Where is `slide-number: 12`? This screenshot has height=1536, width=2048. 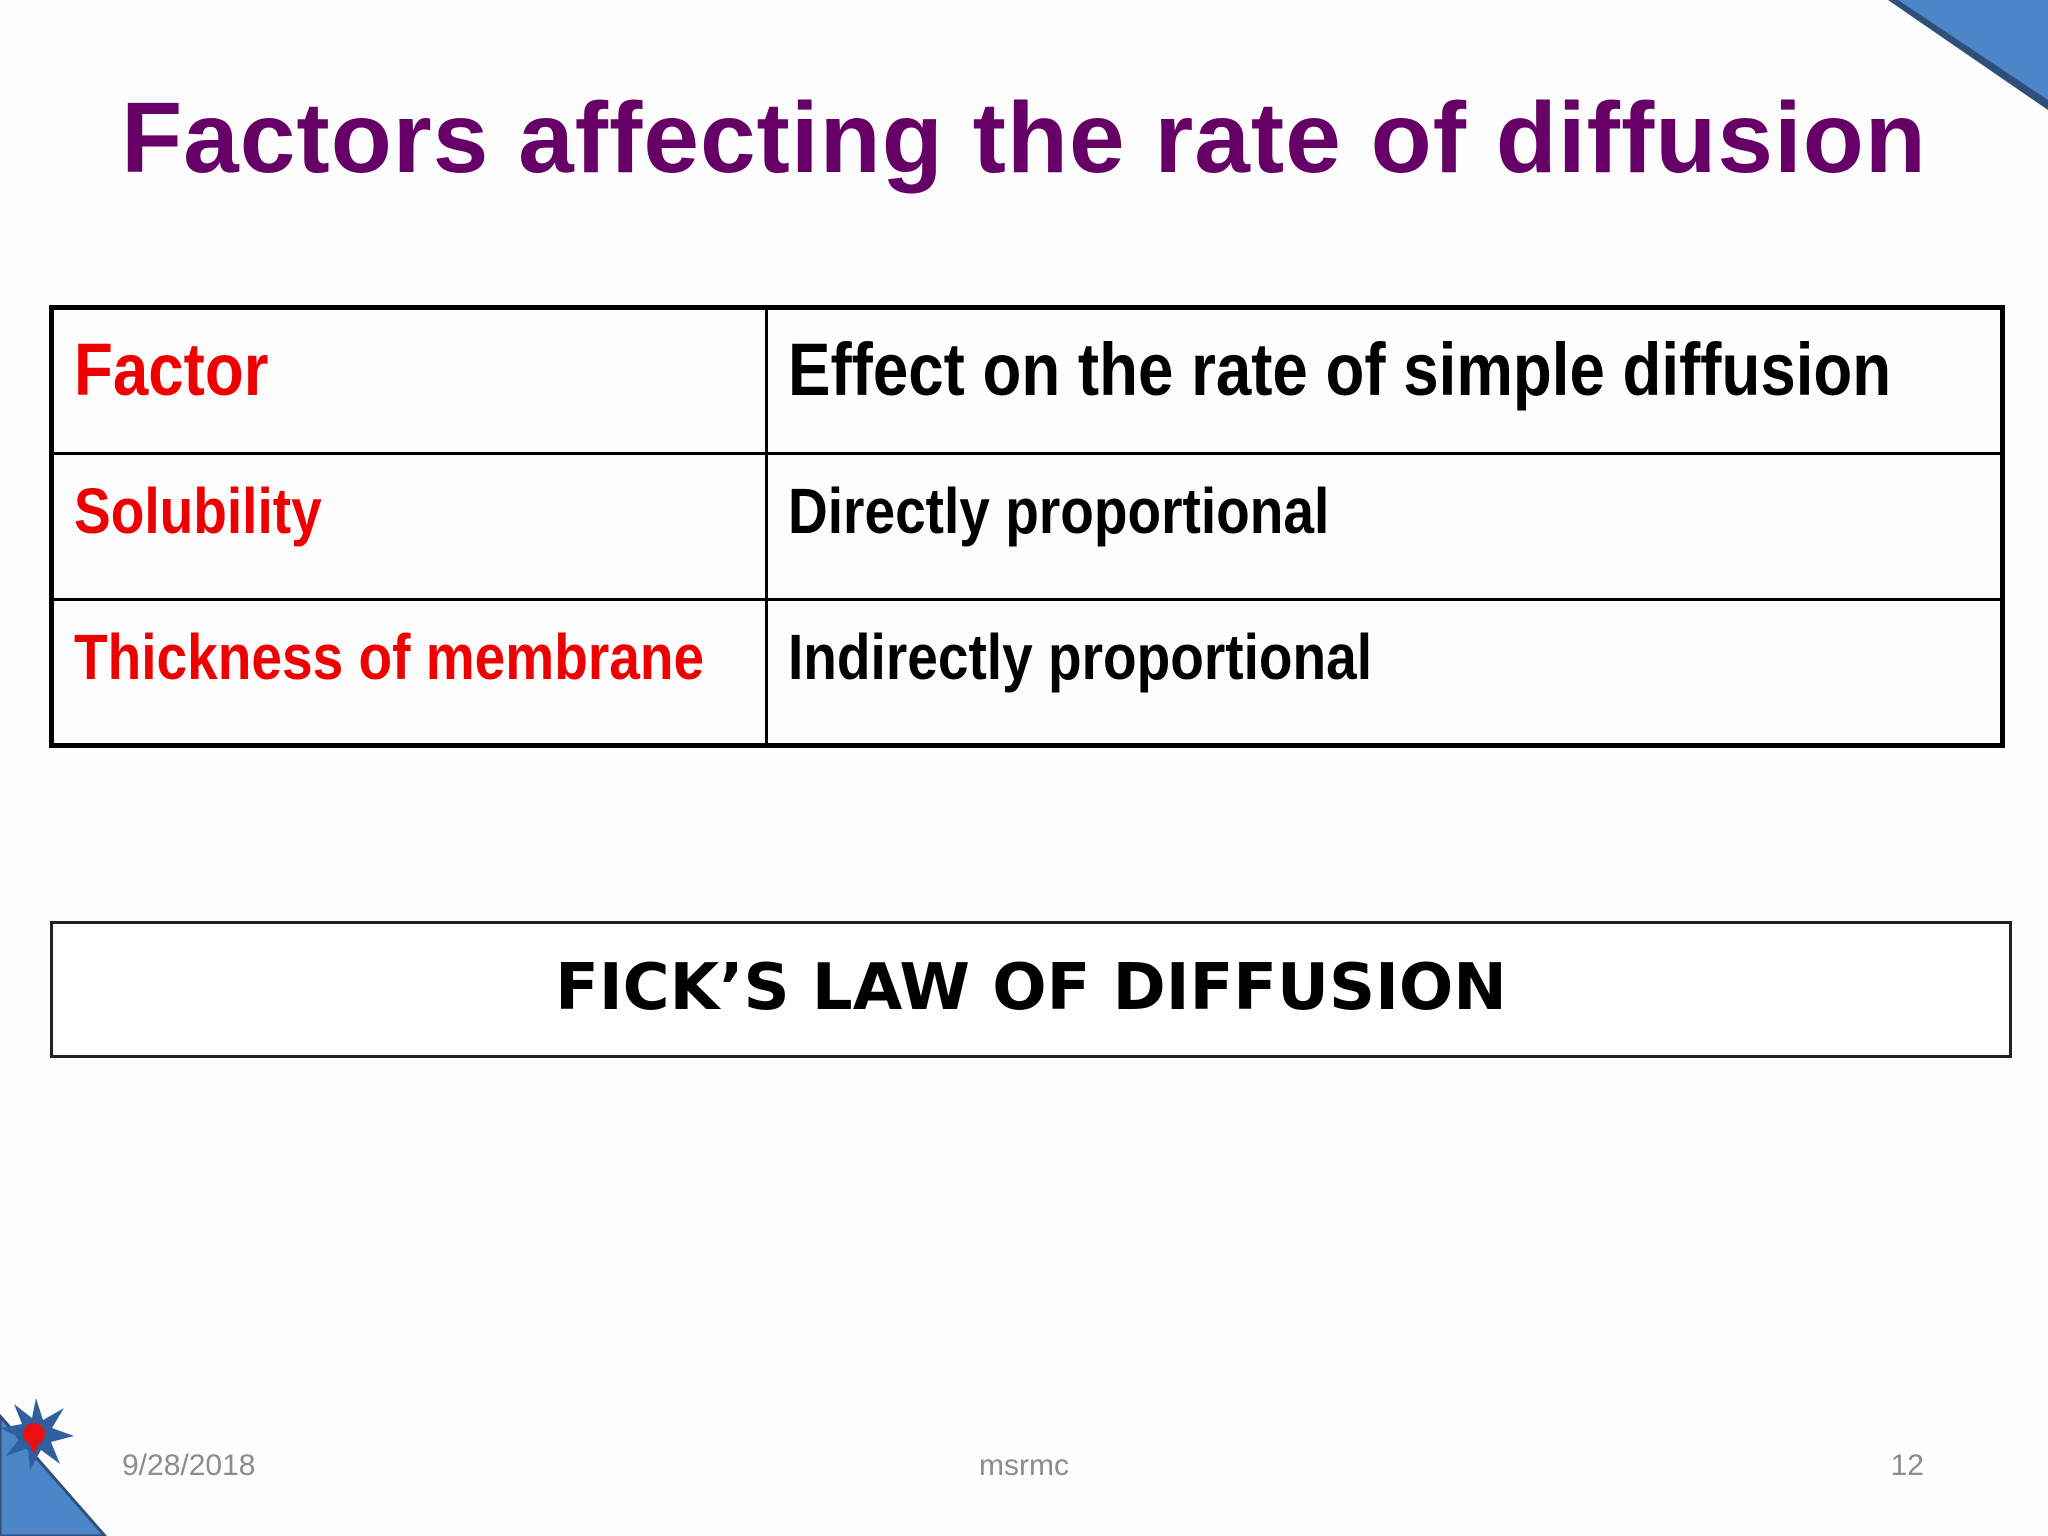 slide-number: 12 is located at coordinates (1907, 1465).